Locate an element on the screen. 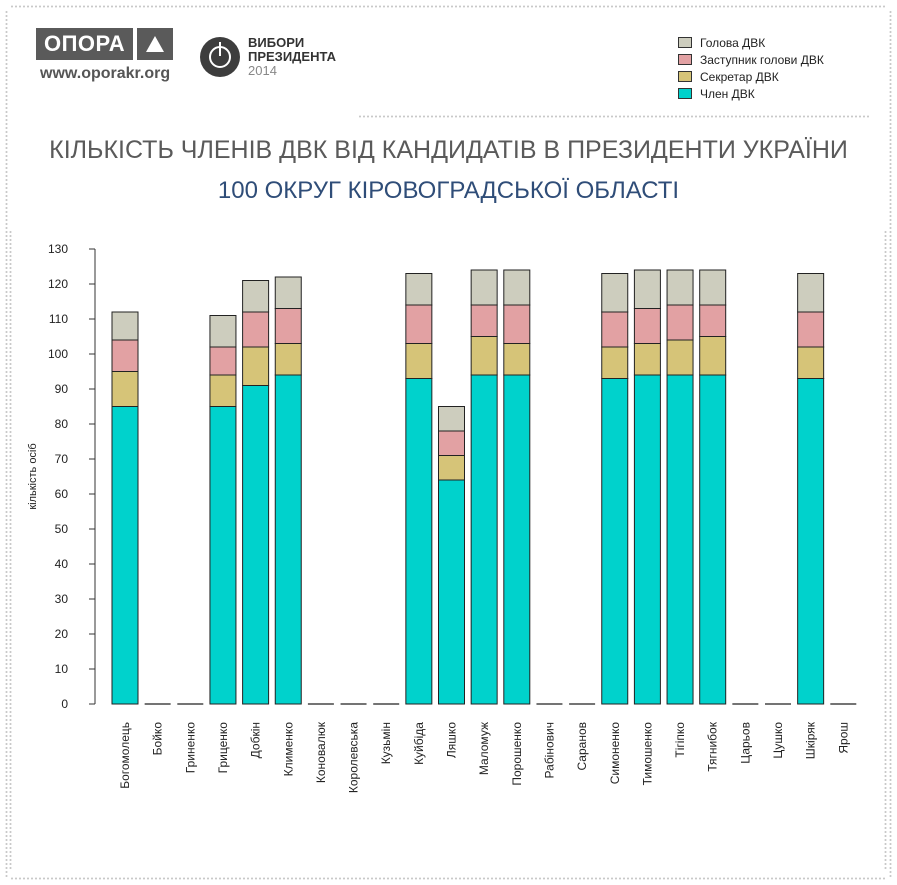 Image resolution: width=897 pixels, height=885 pixels. site-url-link: www.oporakr.org is located at coordinates (105, 73).